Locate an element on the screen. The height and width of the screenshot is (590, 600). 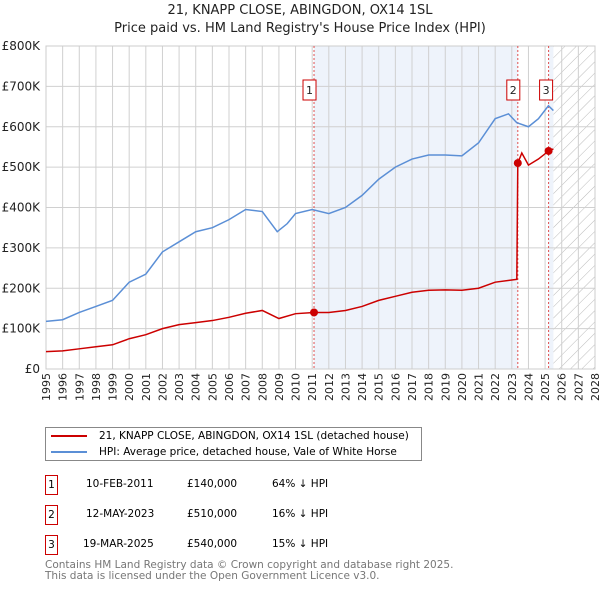
y-tick-label: £700K is located at coordinates (22, 86).